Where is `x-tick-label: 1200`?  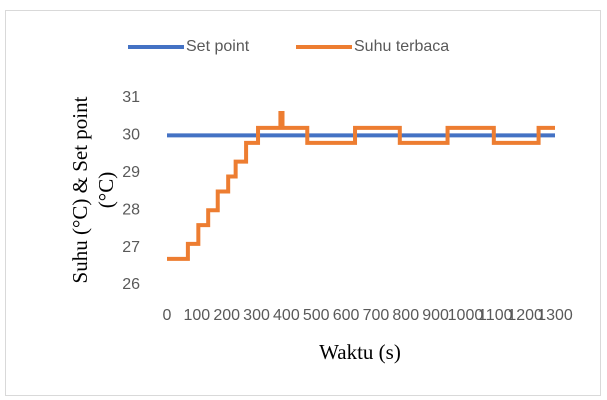
x-tick-label: 1200 is located at coordinates (525, 315).